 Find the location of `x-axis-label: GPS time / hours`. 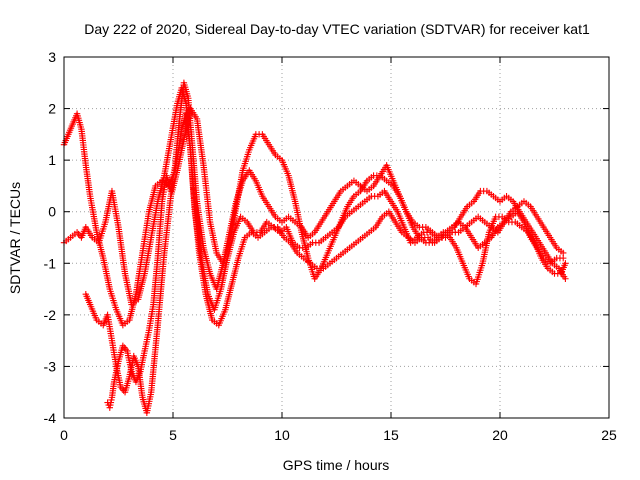

x-axis-label: GPS time / hours is located at coordinates (336, 465).